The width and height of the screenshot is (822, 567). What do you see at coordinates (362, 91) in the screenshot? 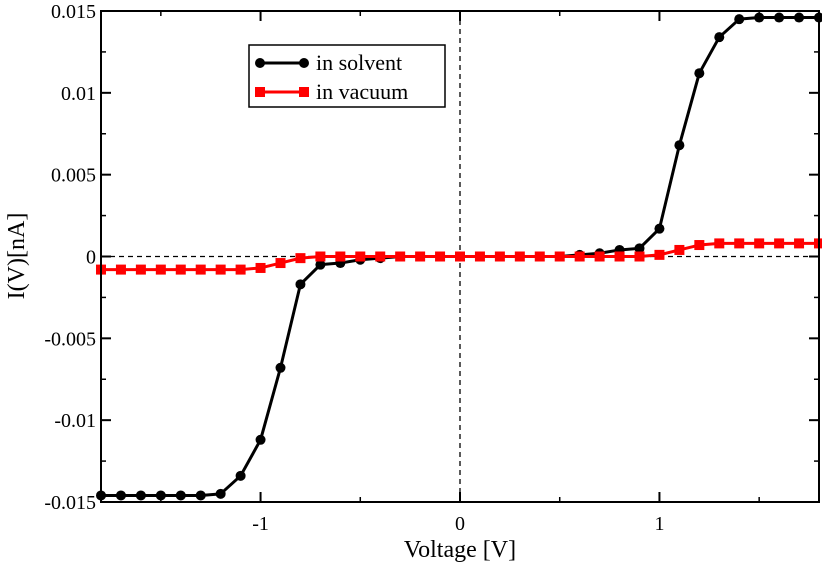
I see `legend-label-vacuum: in vacuum` at bounding box center [362, 91].